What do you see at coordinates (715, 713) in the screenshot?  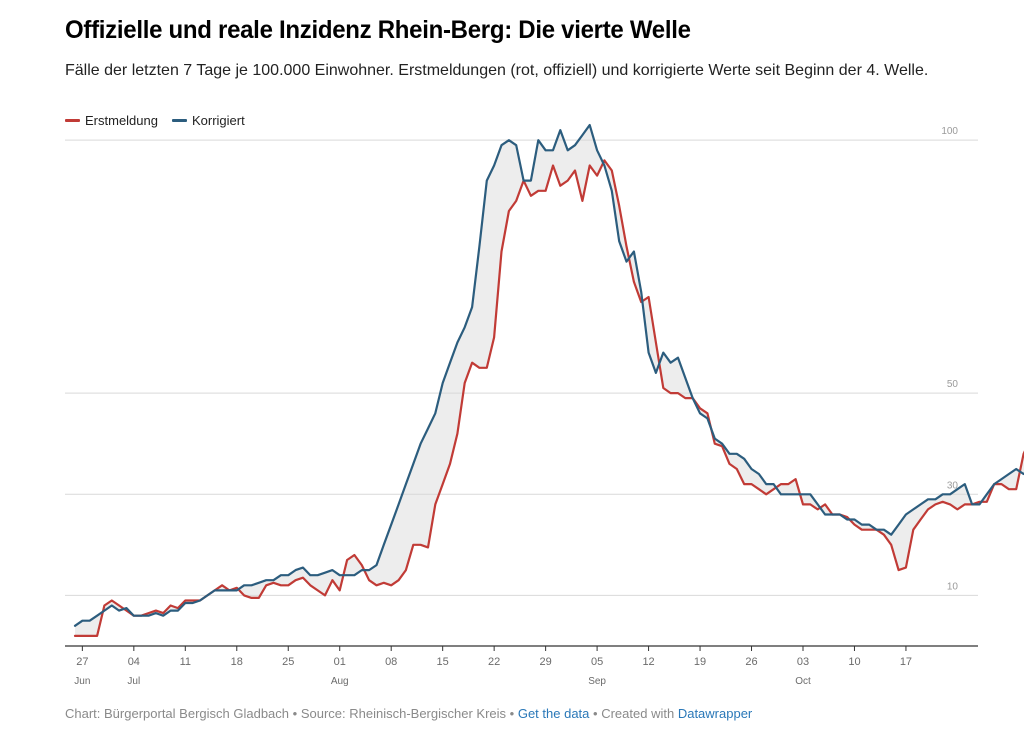 I see `datawrapper-link: Datawrapper` at bounding box center [715, 713].